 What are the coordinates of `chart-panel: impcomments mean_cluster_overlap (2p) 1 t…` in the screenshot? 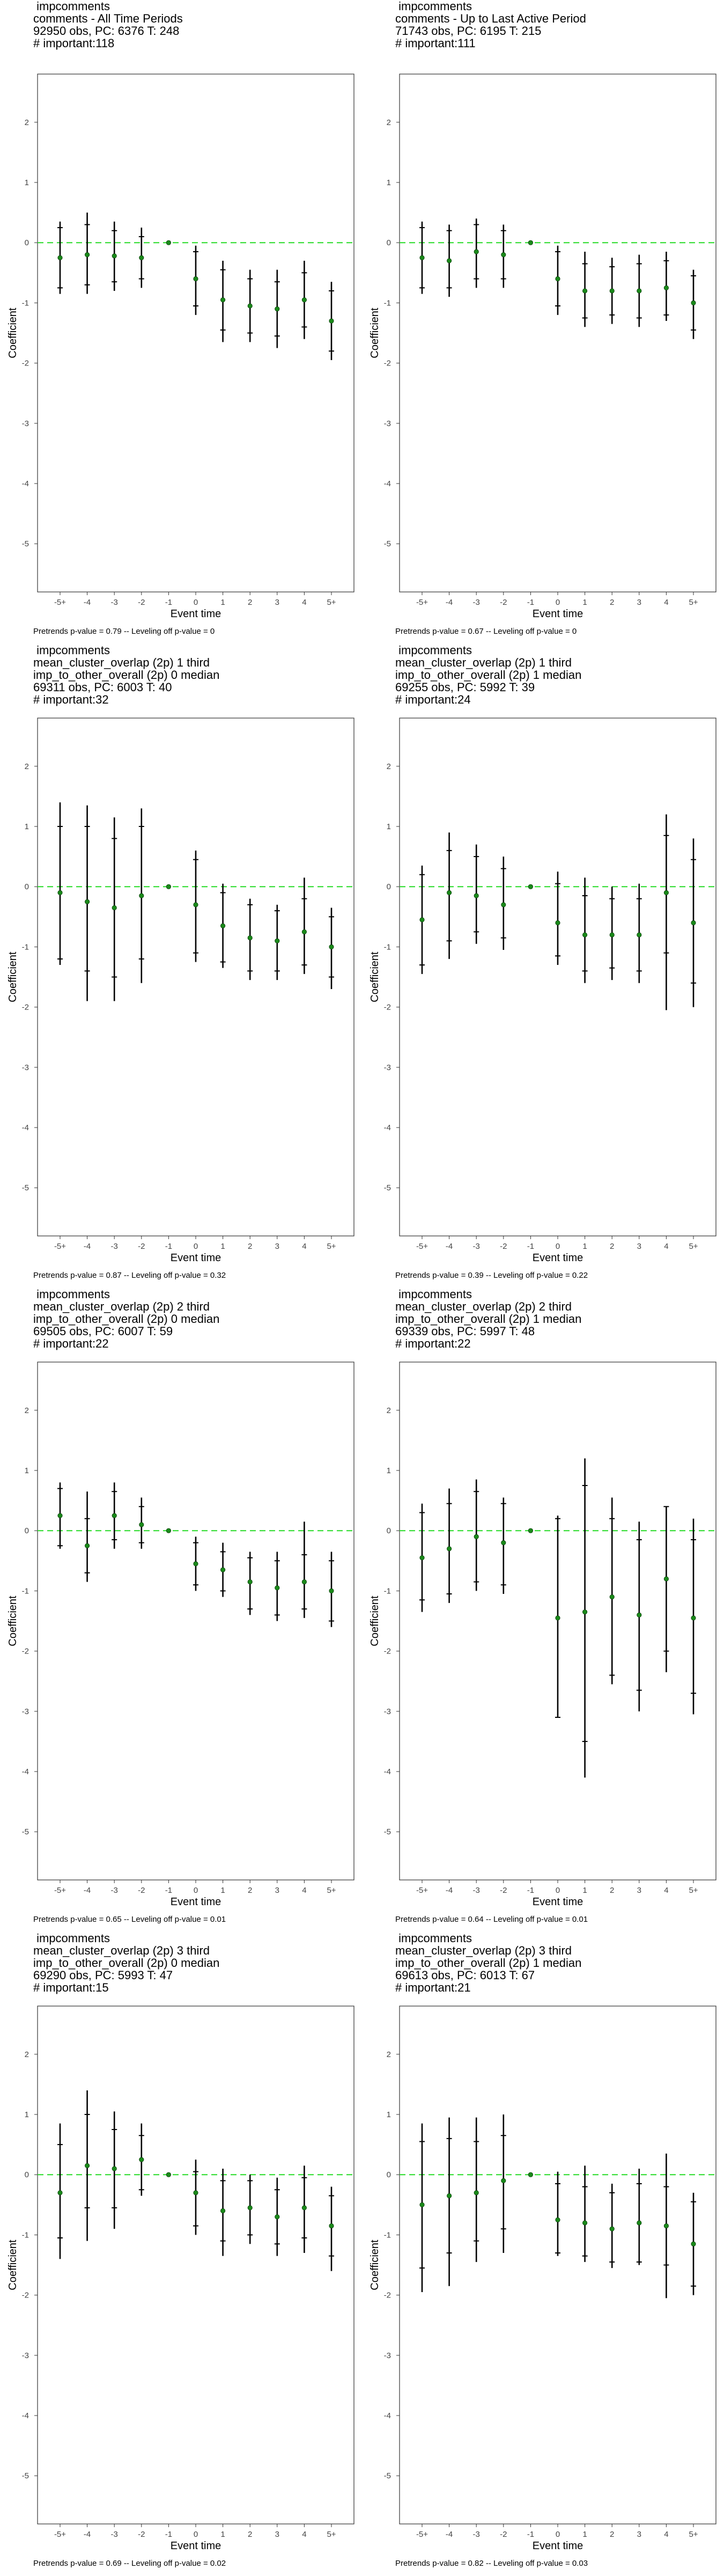 It's located at (543, 966).